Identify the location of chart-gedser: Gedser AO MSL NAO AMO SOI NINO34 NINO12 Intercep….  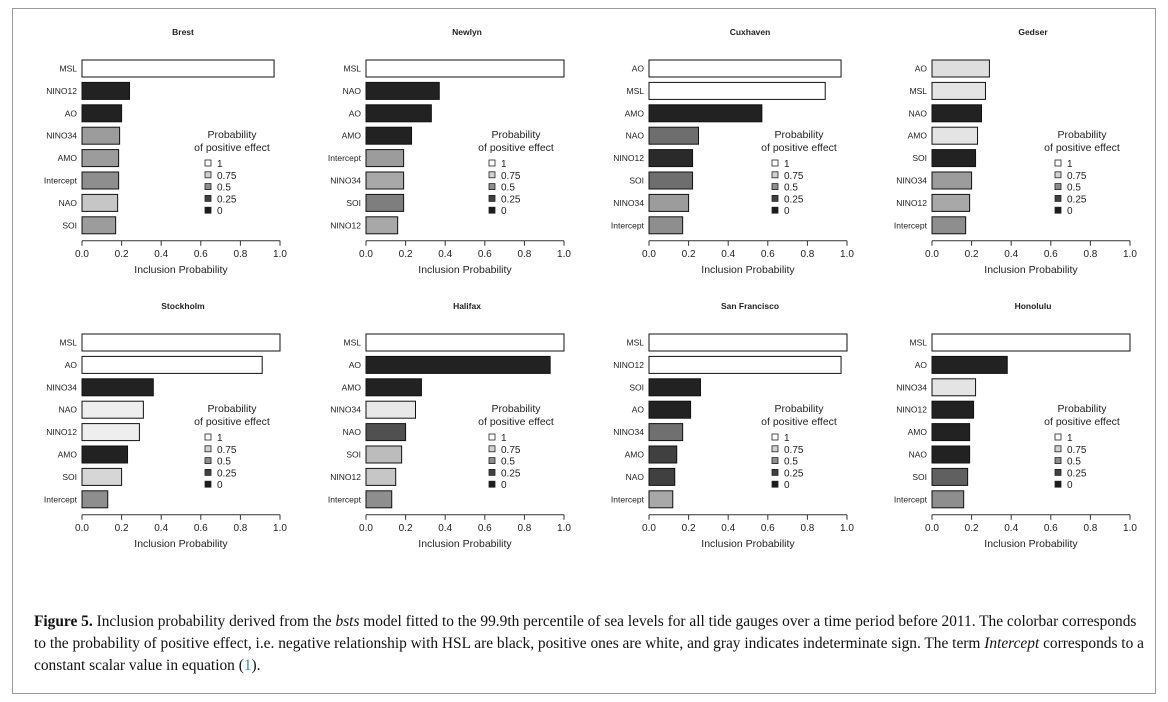
(1015, 151).